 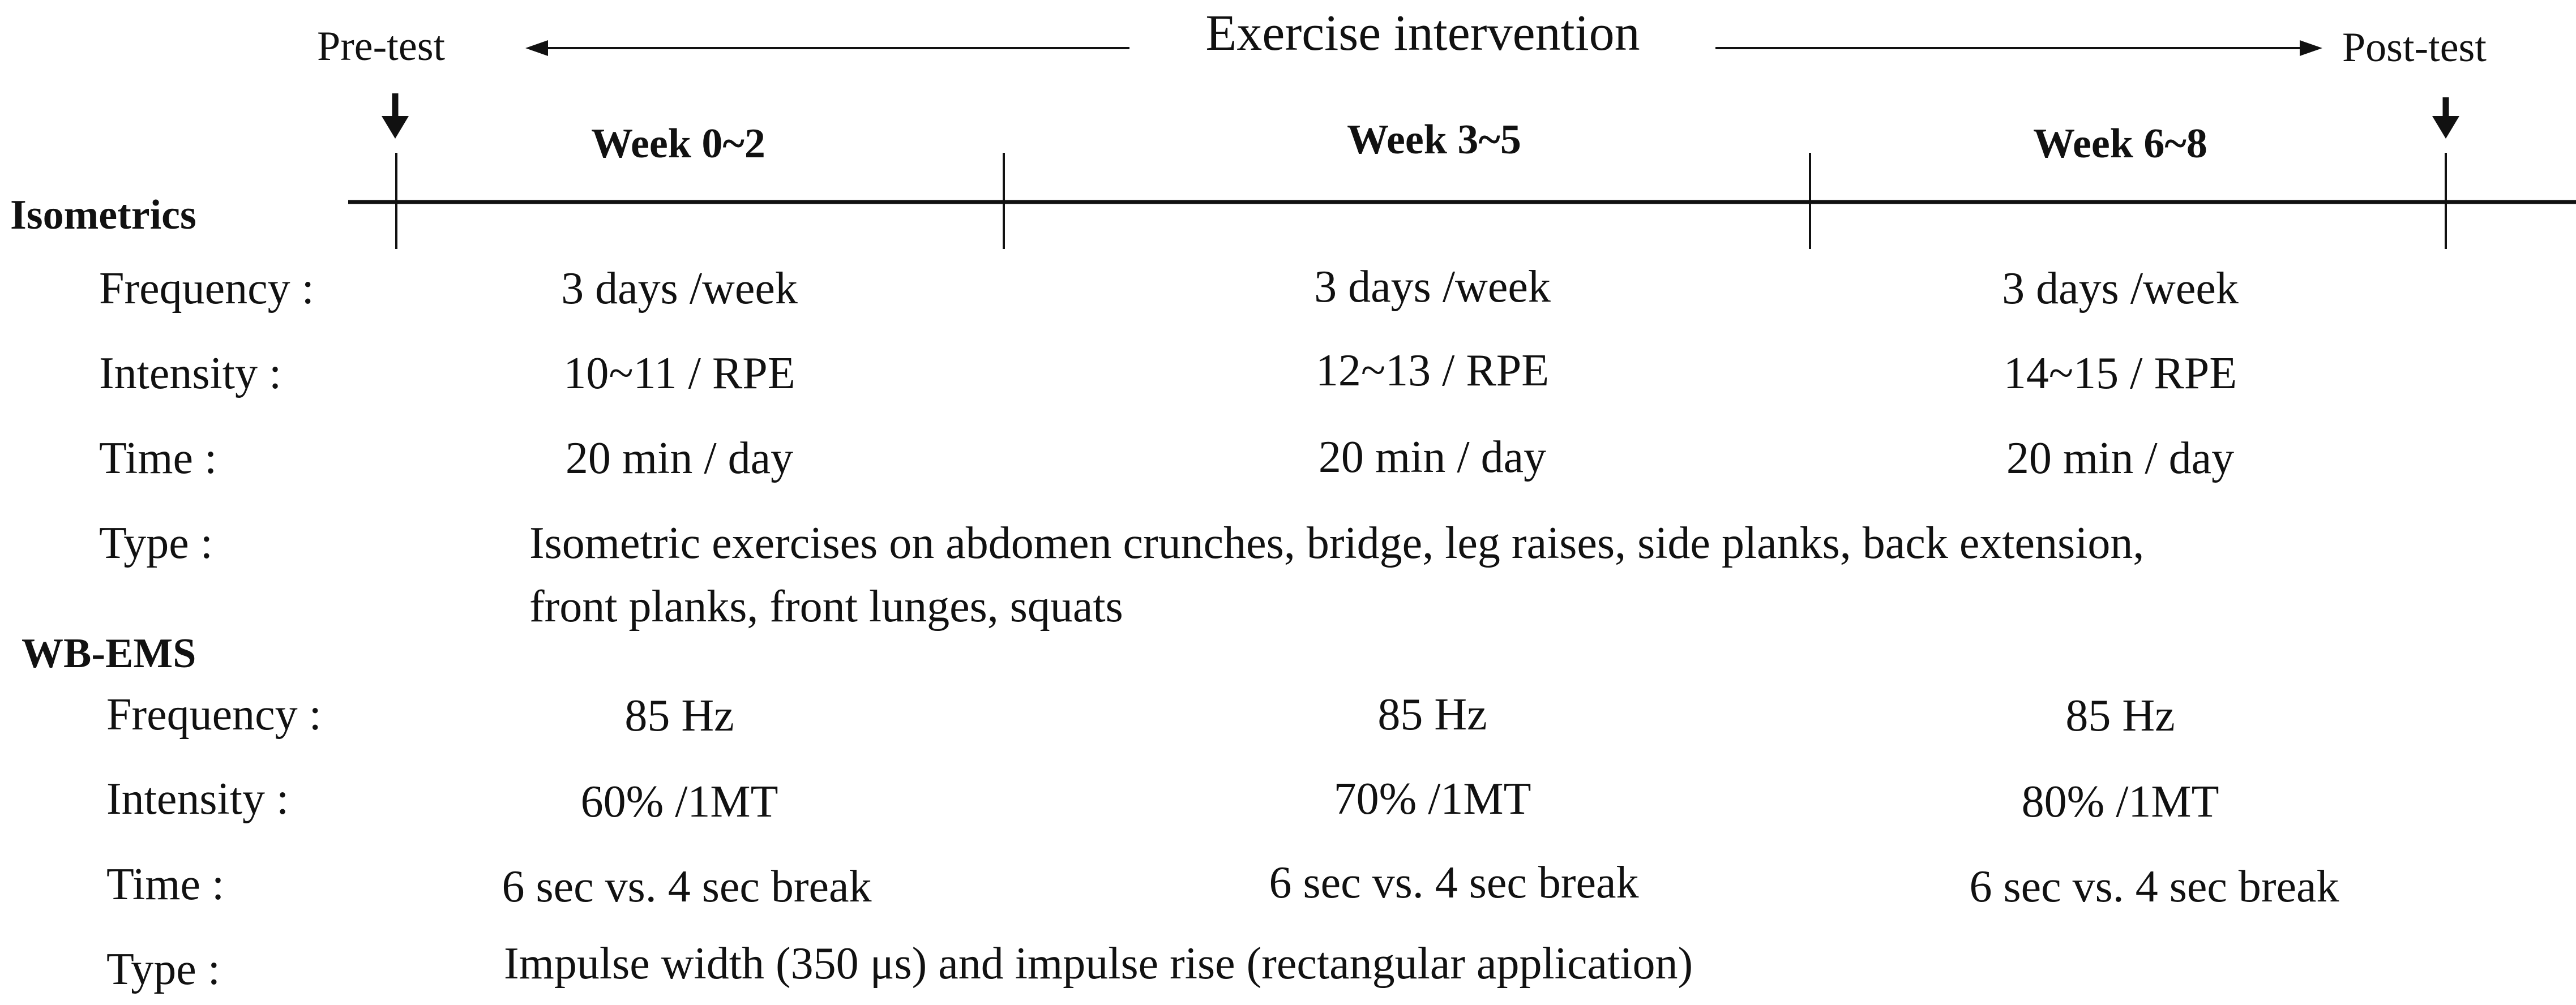 I want to click on isometrics-frequency-week0-2: 3 days /week, so click(x=679, y=289).